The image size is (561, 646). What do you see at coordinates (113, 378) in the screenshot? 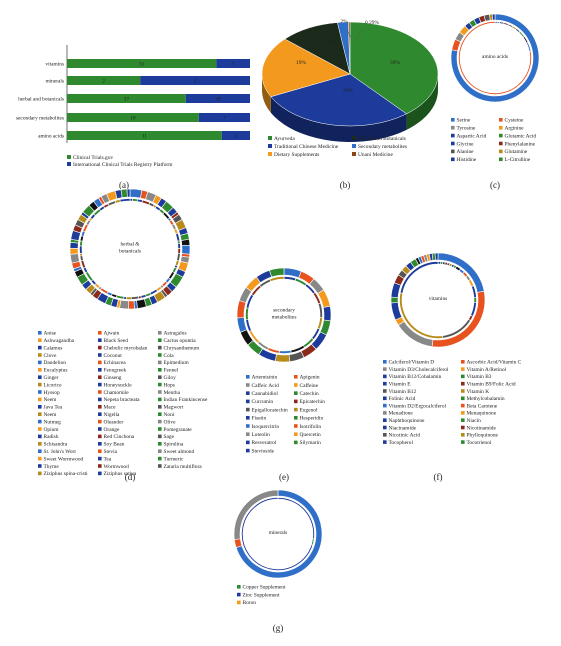
I see `d-legend-label: Ginseng` at bounding box center [113, 378].